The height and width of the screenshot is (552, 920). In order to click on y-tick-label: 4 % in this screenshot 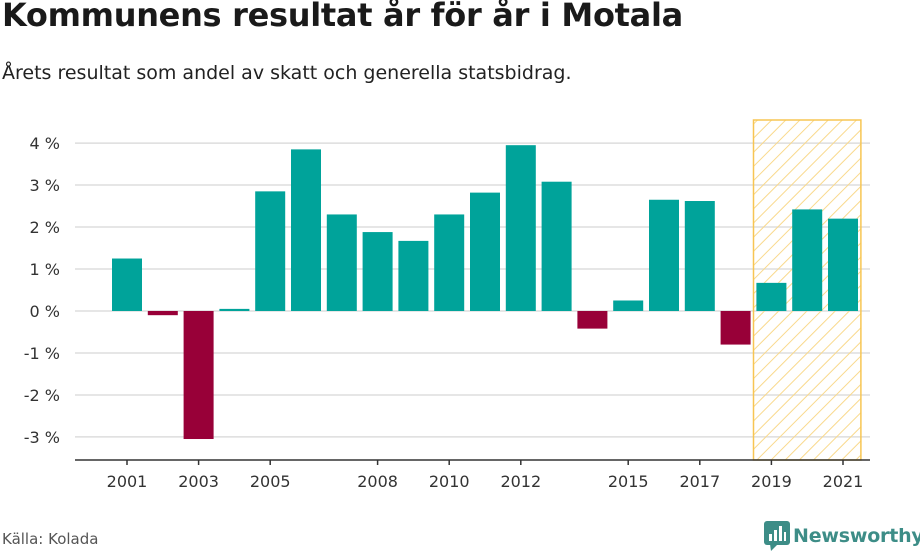, I will do `click(45, 143)`.